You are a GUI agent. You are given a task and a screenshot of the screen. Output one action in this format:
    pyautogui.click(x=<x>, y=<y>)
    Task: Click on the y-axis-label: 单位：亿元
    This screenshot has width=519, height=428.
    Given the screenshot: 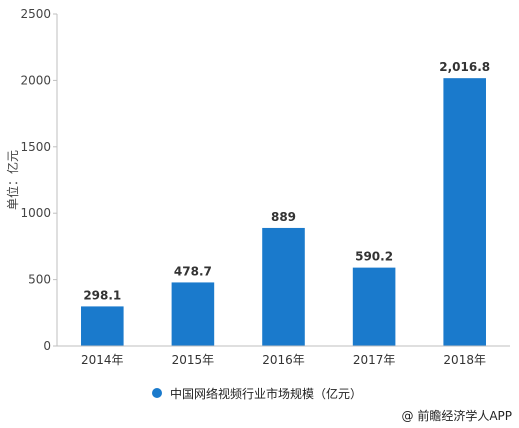 What is the action you would take?
    pyautogui.click(x=12, y=180)
    